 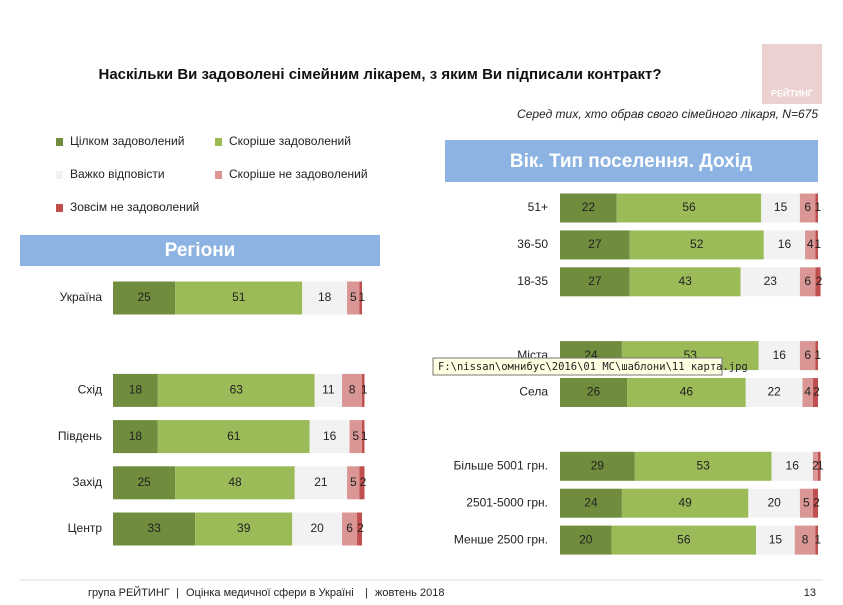 I want to click on header-band, so click(x=631, y=161).